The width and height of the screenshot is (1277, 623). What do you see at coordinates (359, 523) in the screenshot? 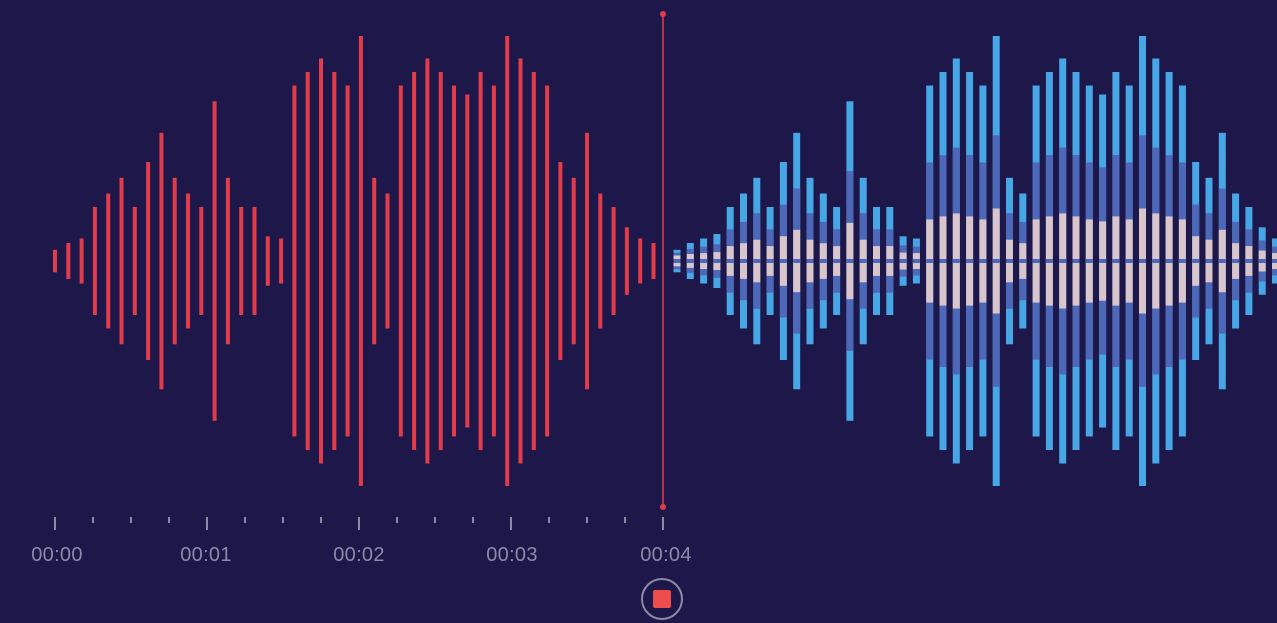
I see `timeline-ruler` at bounding box center [359, 523].